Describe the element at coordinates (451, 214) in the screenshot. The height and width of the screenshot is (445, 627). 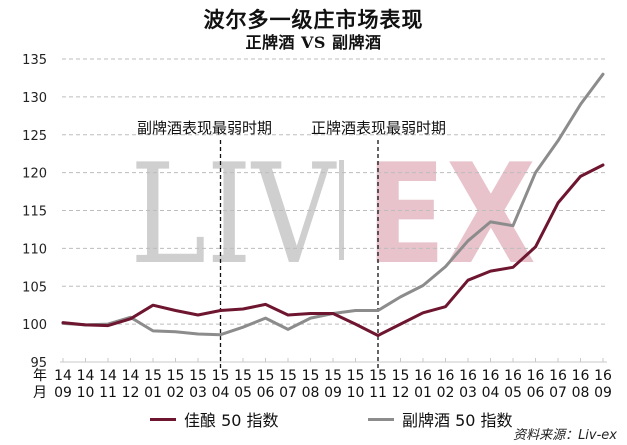
I see `watermark-ex: EX` at that location.